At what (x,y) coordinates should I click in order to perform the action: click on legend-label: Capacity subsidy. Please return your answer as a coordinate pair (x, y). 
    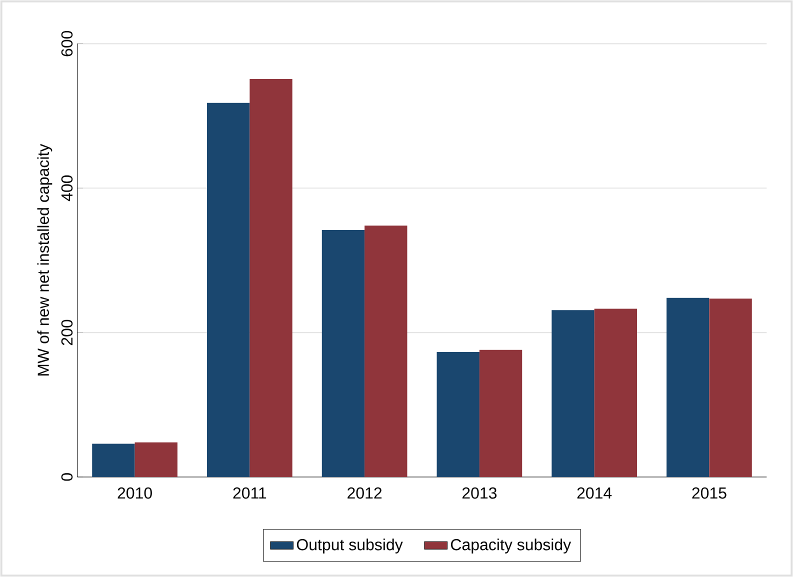
    Looking at the image, I should click on (511, 546).